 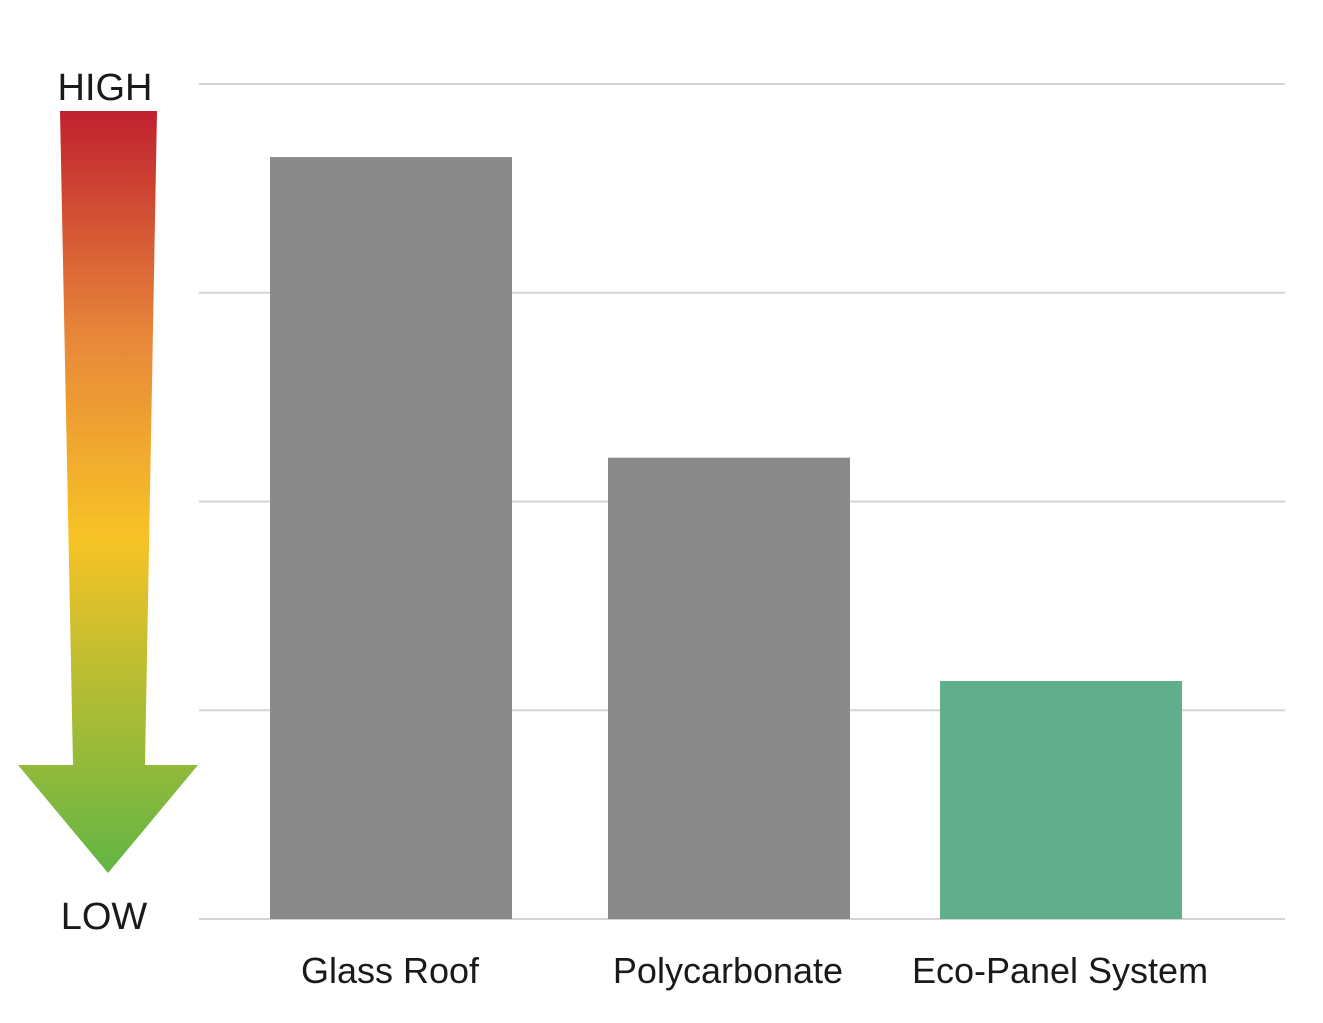 I want to click on bar-glass-roof, so click(x=391, y=538).